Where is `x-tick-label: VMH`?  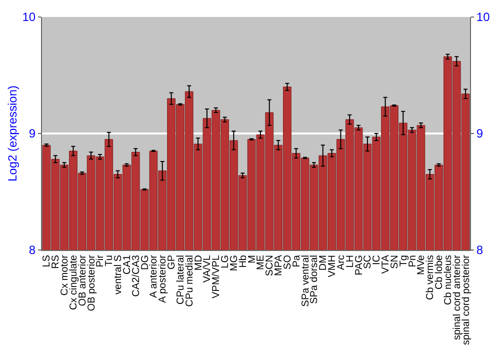 x-tick-label: VMH is located at coordinates (332, 266).